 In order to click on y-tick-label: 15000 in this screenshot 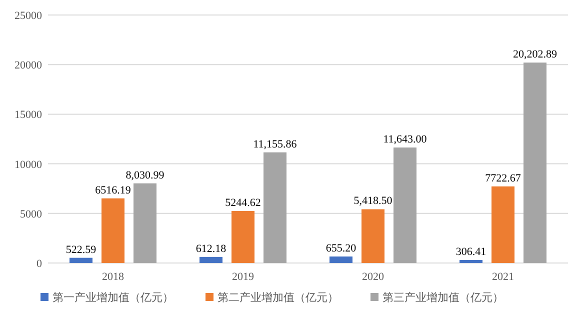, I will do `click(28, 115)`.